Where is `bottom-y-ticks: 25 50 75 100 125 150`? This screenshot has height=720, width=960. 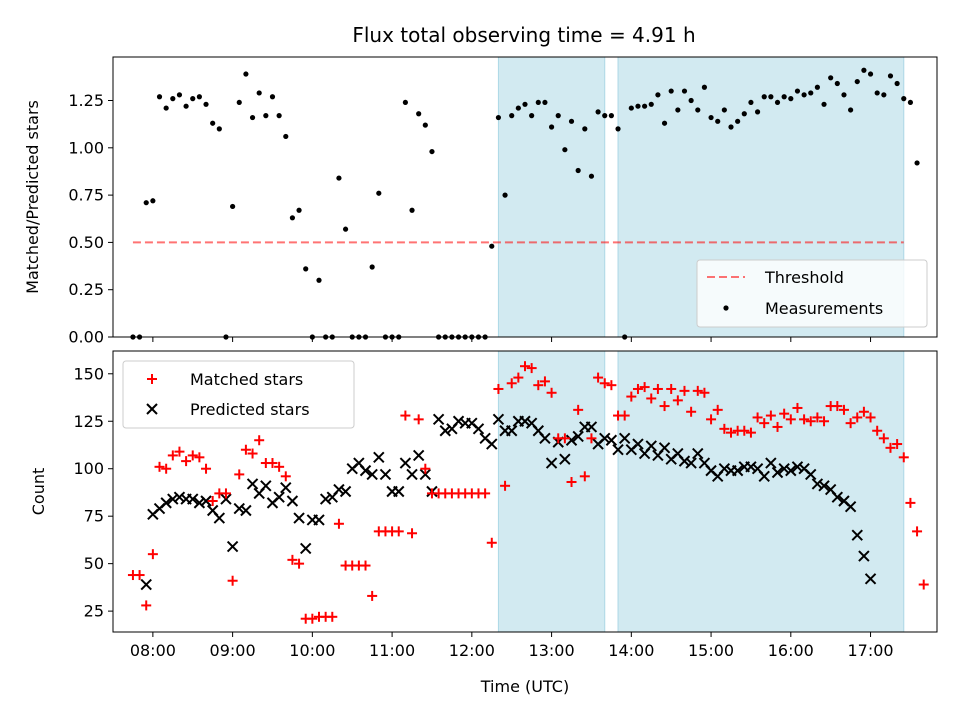
bottom-y-ticks: 25 50 75 100 125 150 is located at coordinates (93, 492).